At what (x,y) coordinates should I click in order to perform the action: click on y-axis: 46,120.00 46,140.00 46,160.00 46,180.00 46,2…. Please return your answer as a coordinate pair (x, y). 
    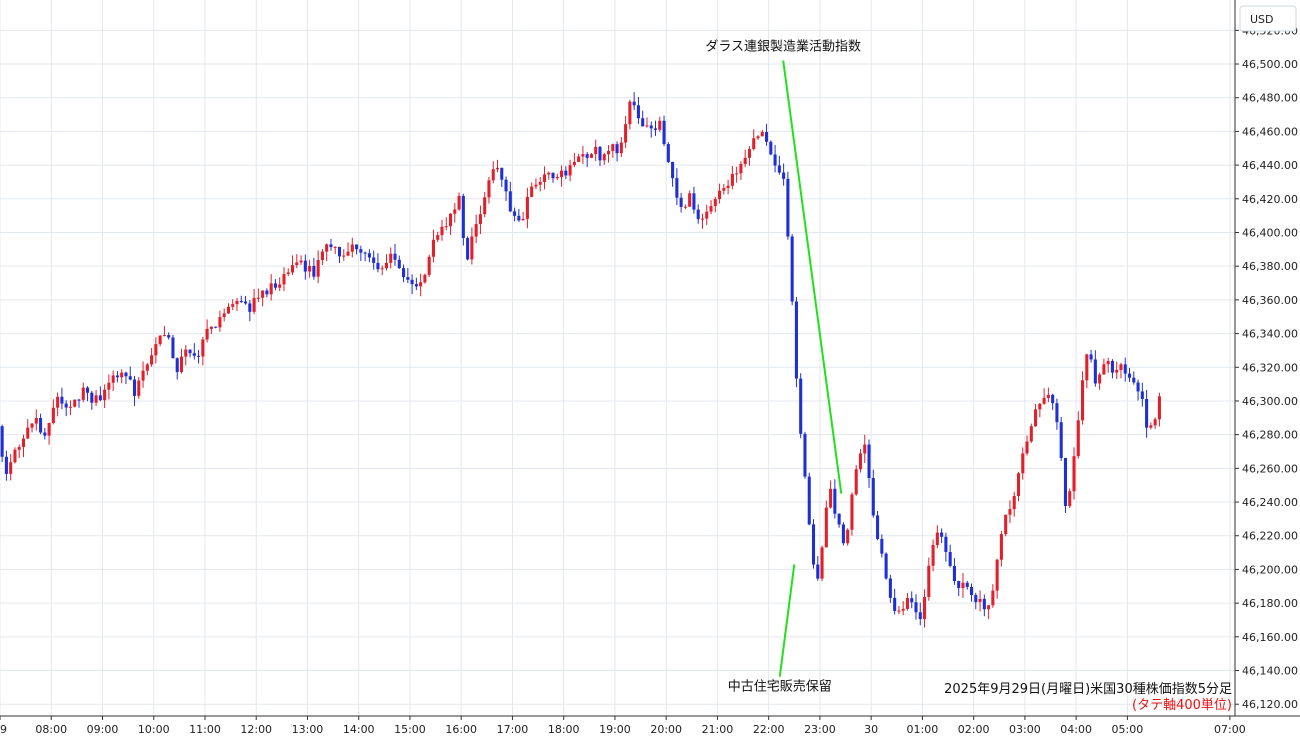
    Looking at the image, I should click on (1266, 367).